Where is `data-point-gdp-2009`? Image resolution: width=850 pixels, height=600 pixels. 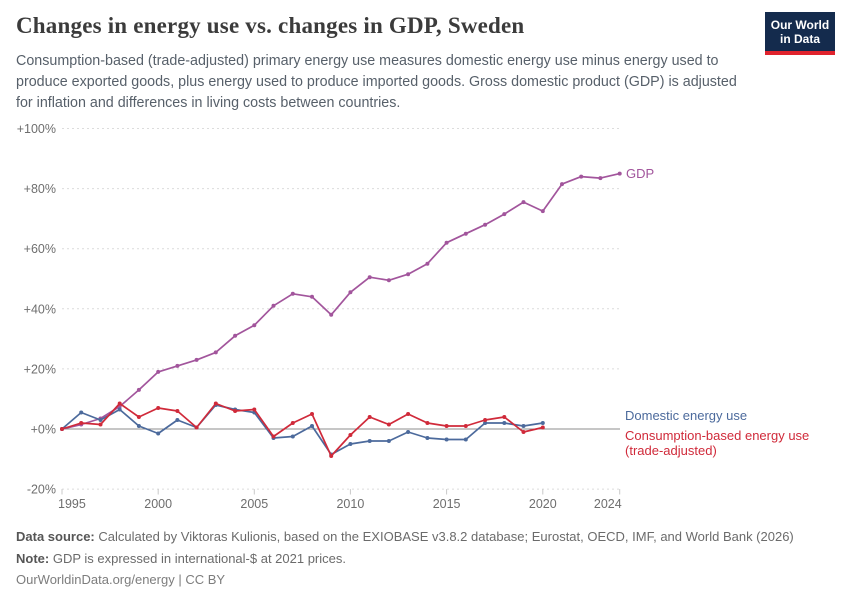
data-point-gdp-2009 is located at coordinates (331, 314).